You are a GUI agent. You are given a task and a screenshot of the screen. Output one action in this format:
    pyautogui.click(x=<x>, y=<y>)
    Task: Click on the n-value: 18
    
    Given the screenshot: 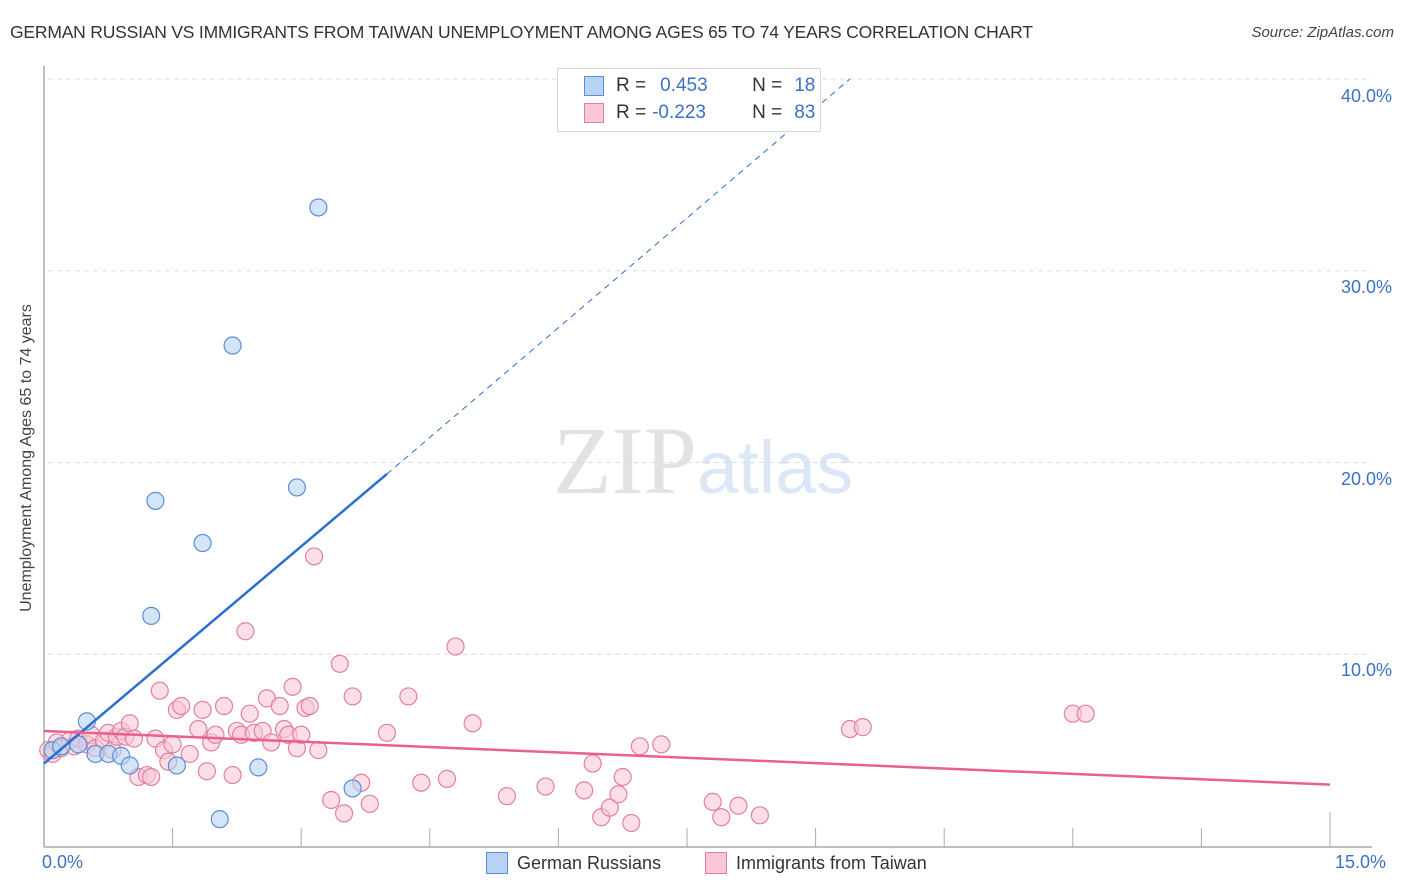 What is the action you would take?
    pyautogui.click(x=805, y=85)
    